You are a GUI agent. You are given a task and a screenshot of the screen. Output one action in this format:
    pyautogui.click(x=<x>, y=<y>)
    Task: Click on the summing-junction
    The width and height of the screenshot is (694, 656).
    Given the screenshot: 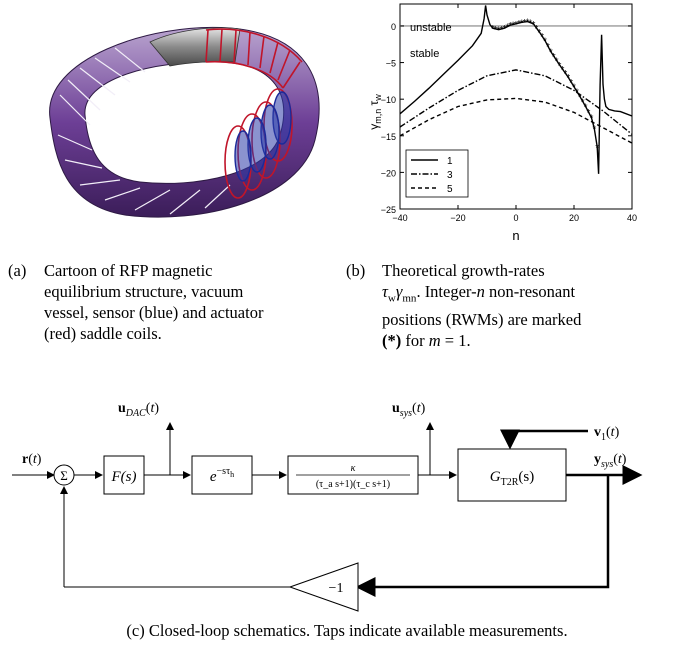 What is the action you would take?
    pyautogui.click(x=64, y=475)
    